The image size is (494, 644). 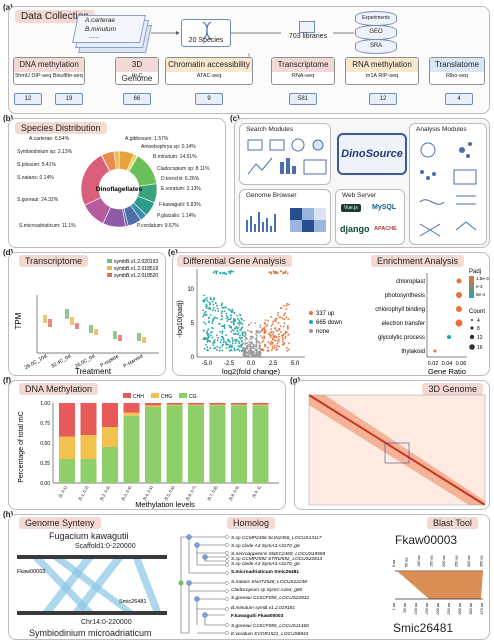 I want to click on d-legend-item: symbB.v1.2.020193, so click(x=136, y=262).